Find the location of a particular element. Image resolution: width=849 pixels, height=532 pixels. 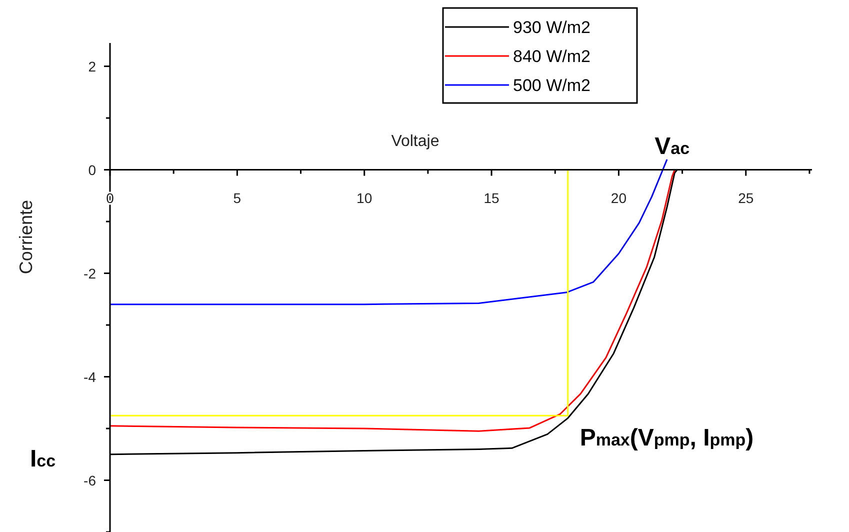

x-axis-title: Voltaje is located at coordinates (415, 141).